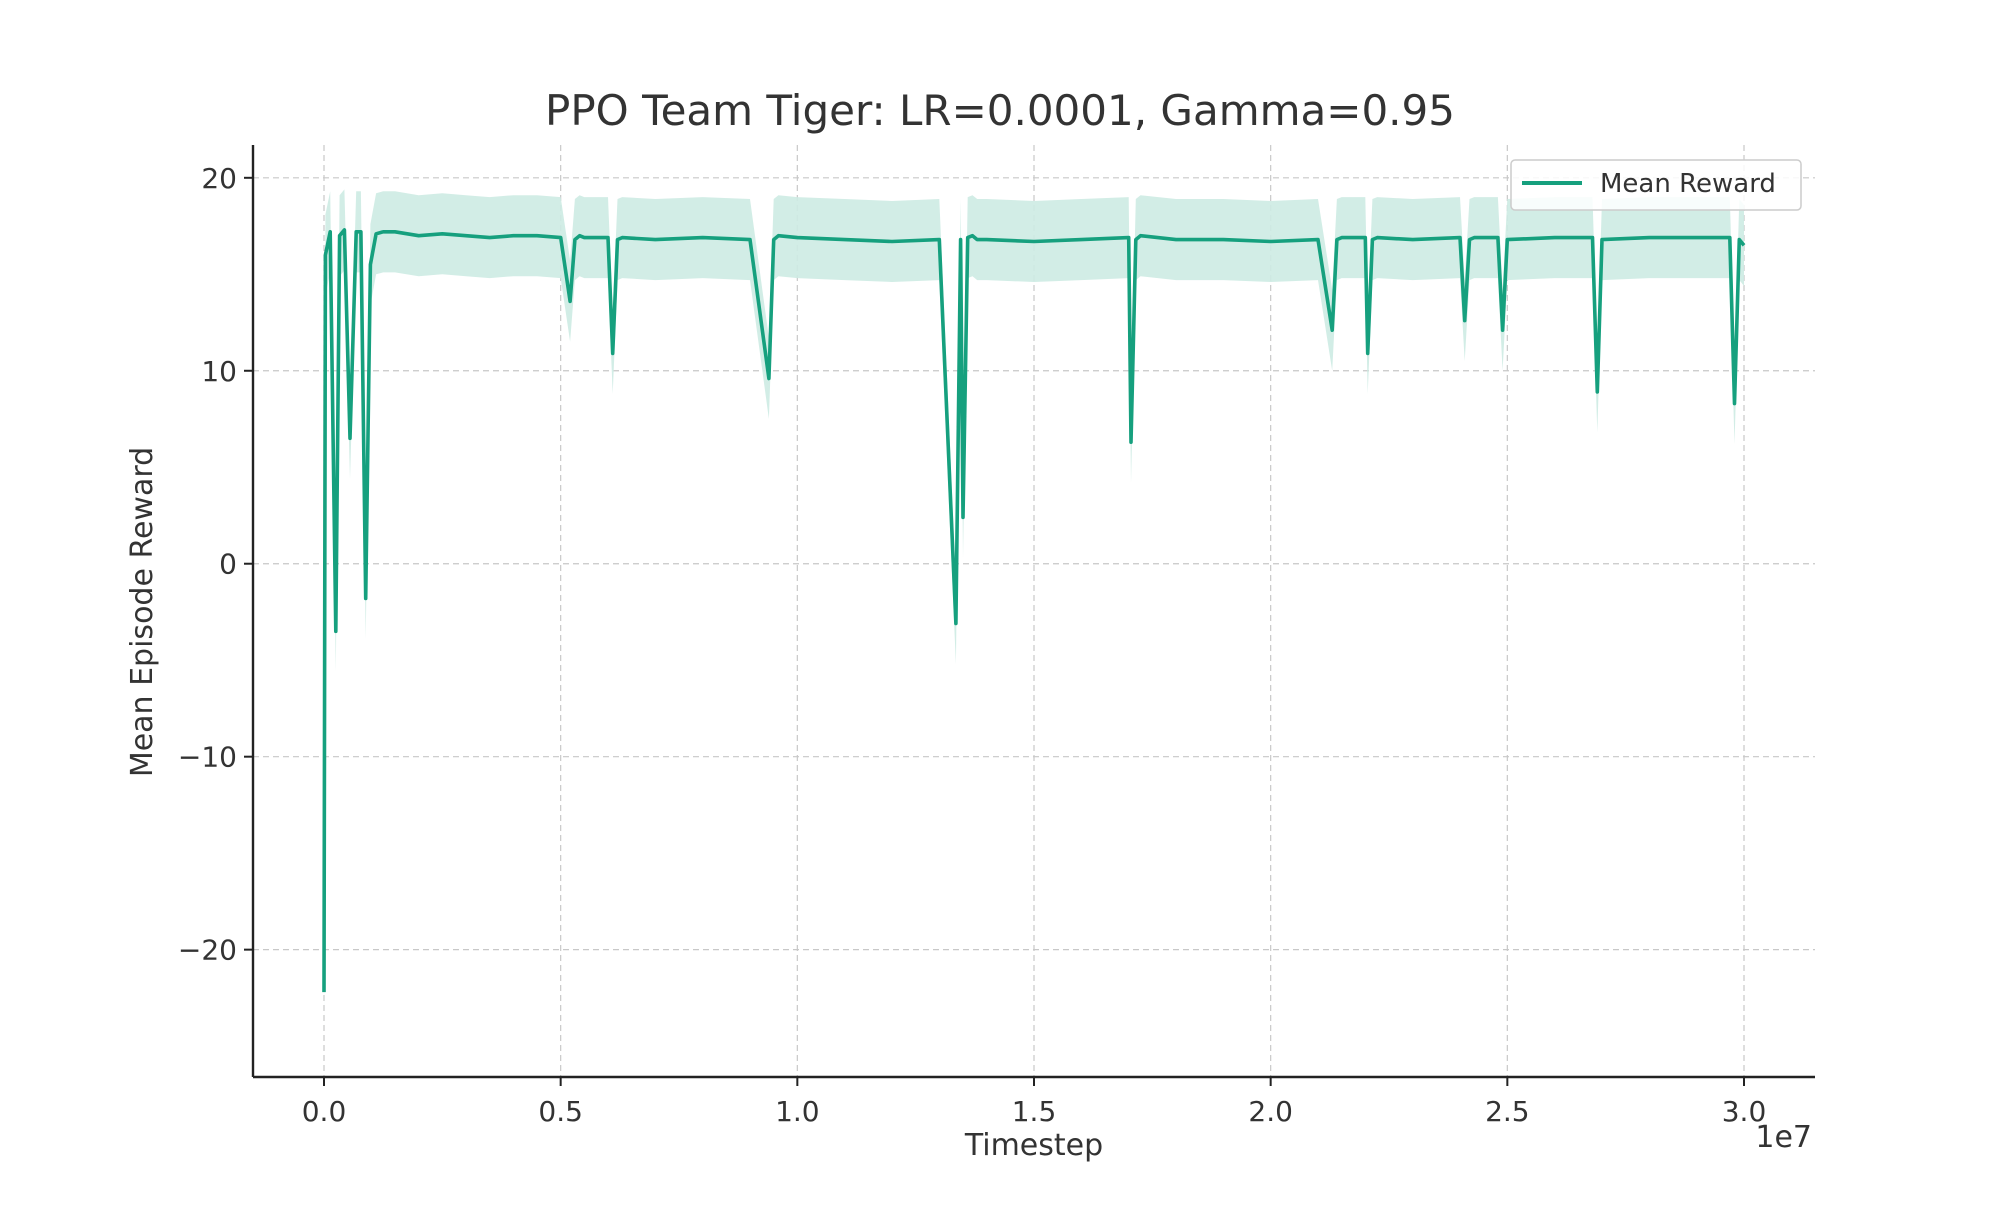  Describe the element at coordinates (1000, 110) in the screenshot. I see `chart-title: PPO Team Tiger: LR=0.0001, Gamma=0.95` at that location.